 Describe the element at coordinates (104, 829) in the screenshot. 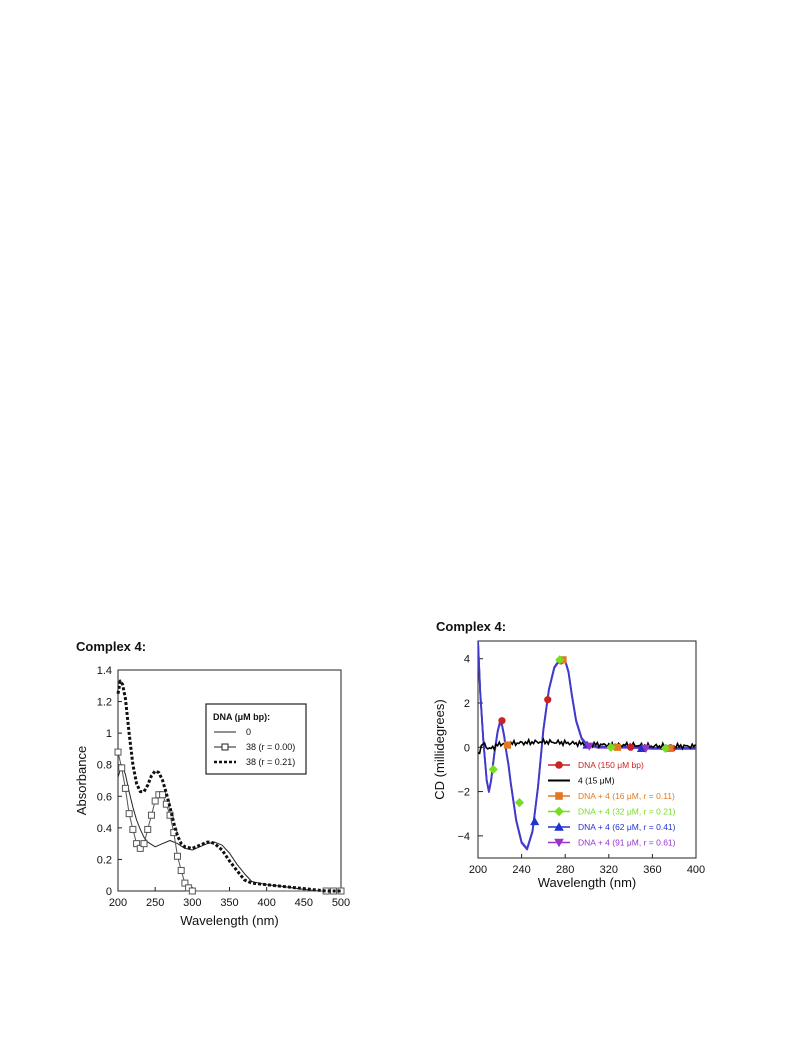

I see `y-tick-label: 0.4` at that location.